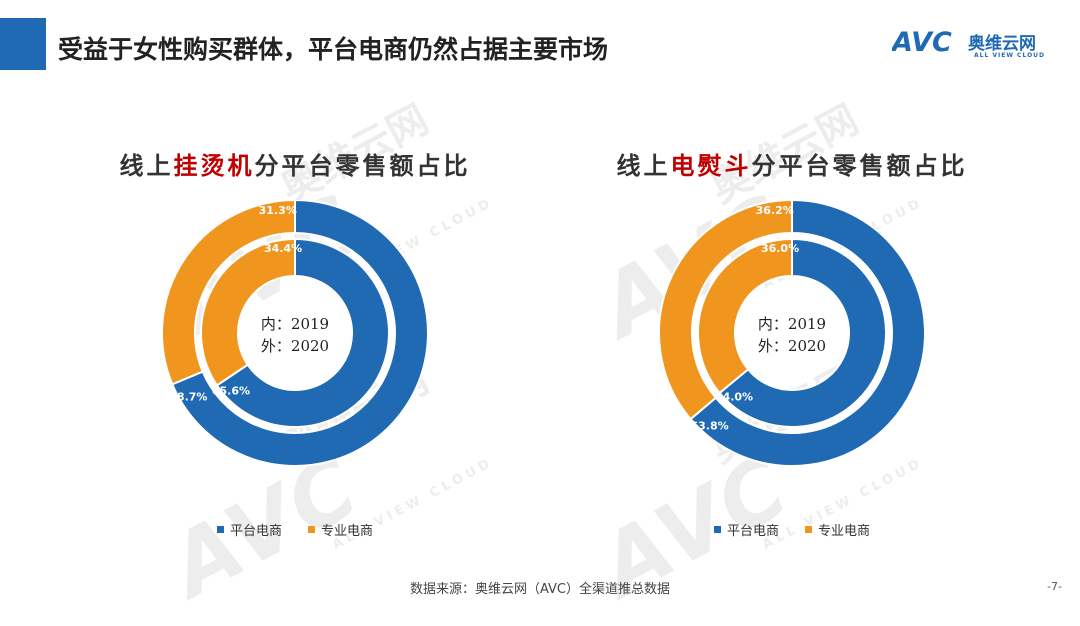 The height and width of the screenshot is (626, 1080). What do you see at coordinates (1002, 44) in the screenshot?
I see `logo-name: 奥维云网` at bounding box center [1002, 44].